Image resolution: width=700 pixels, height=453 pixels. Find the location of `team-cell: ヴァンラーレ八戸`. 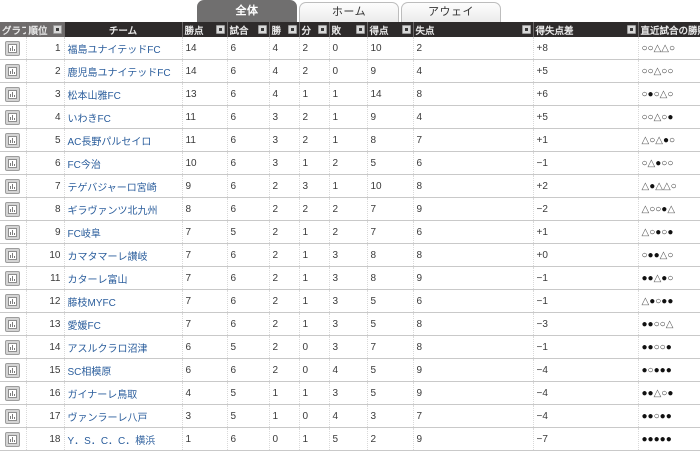

team-cell: ヴァンラーレ八戸 is located at coordinates (123, 416).